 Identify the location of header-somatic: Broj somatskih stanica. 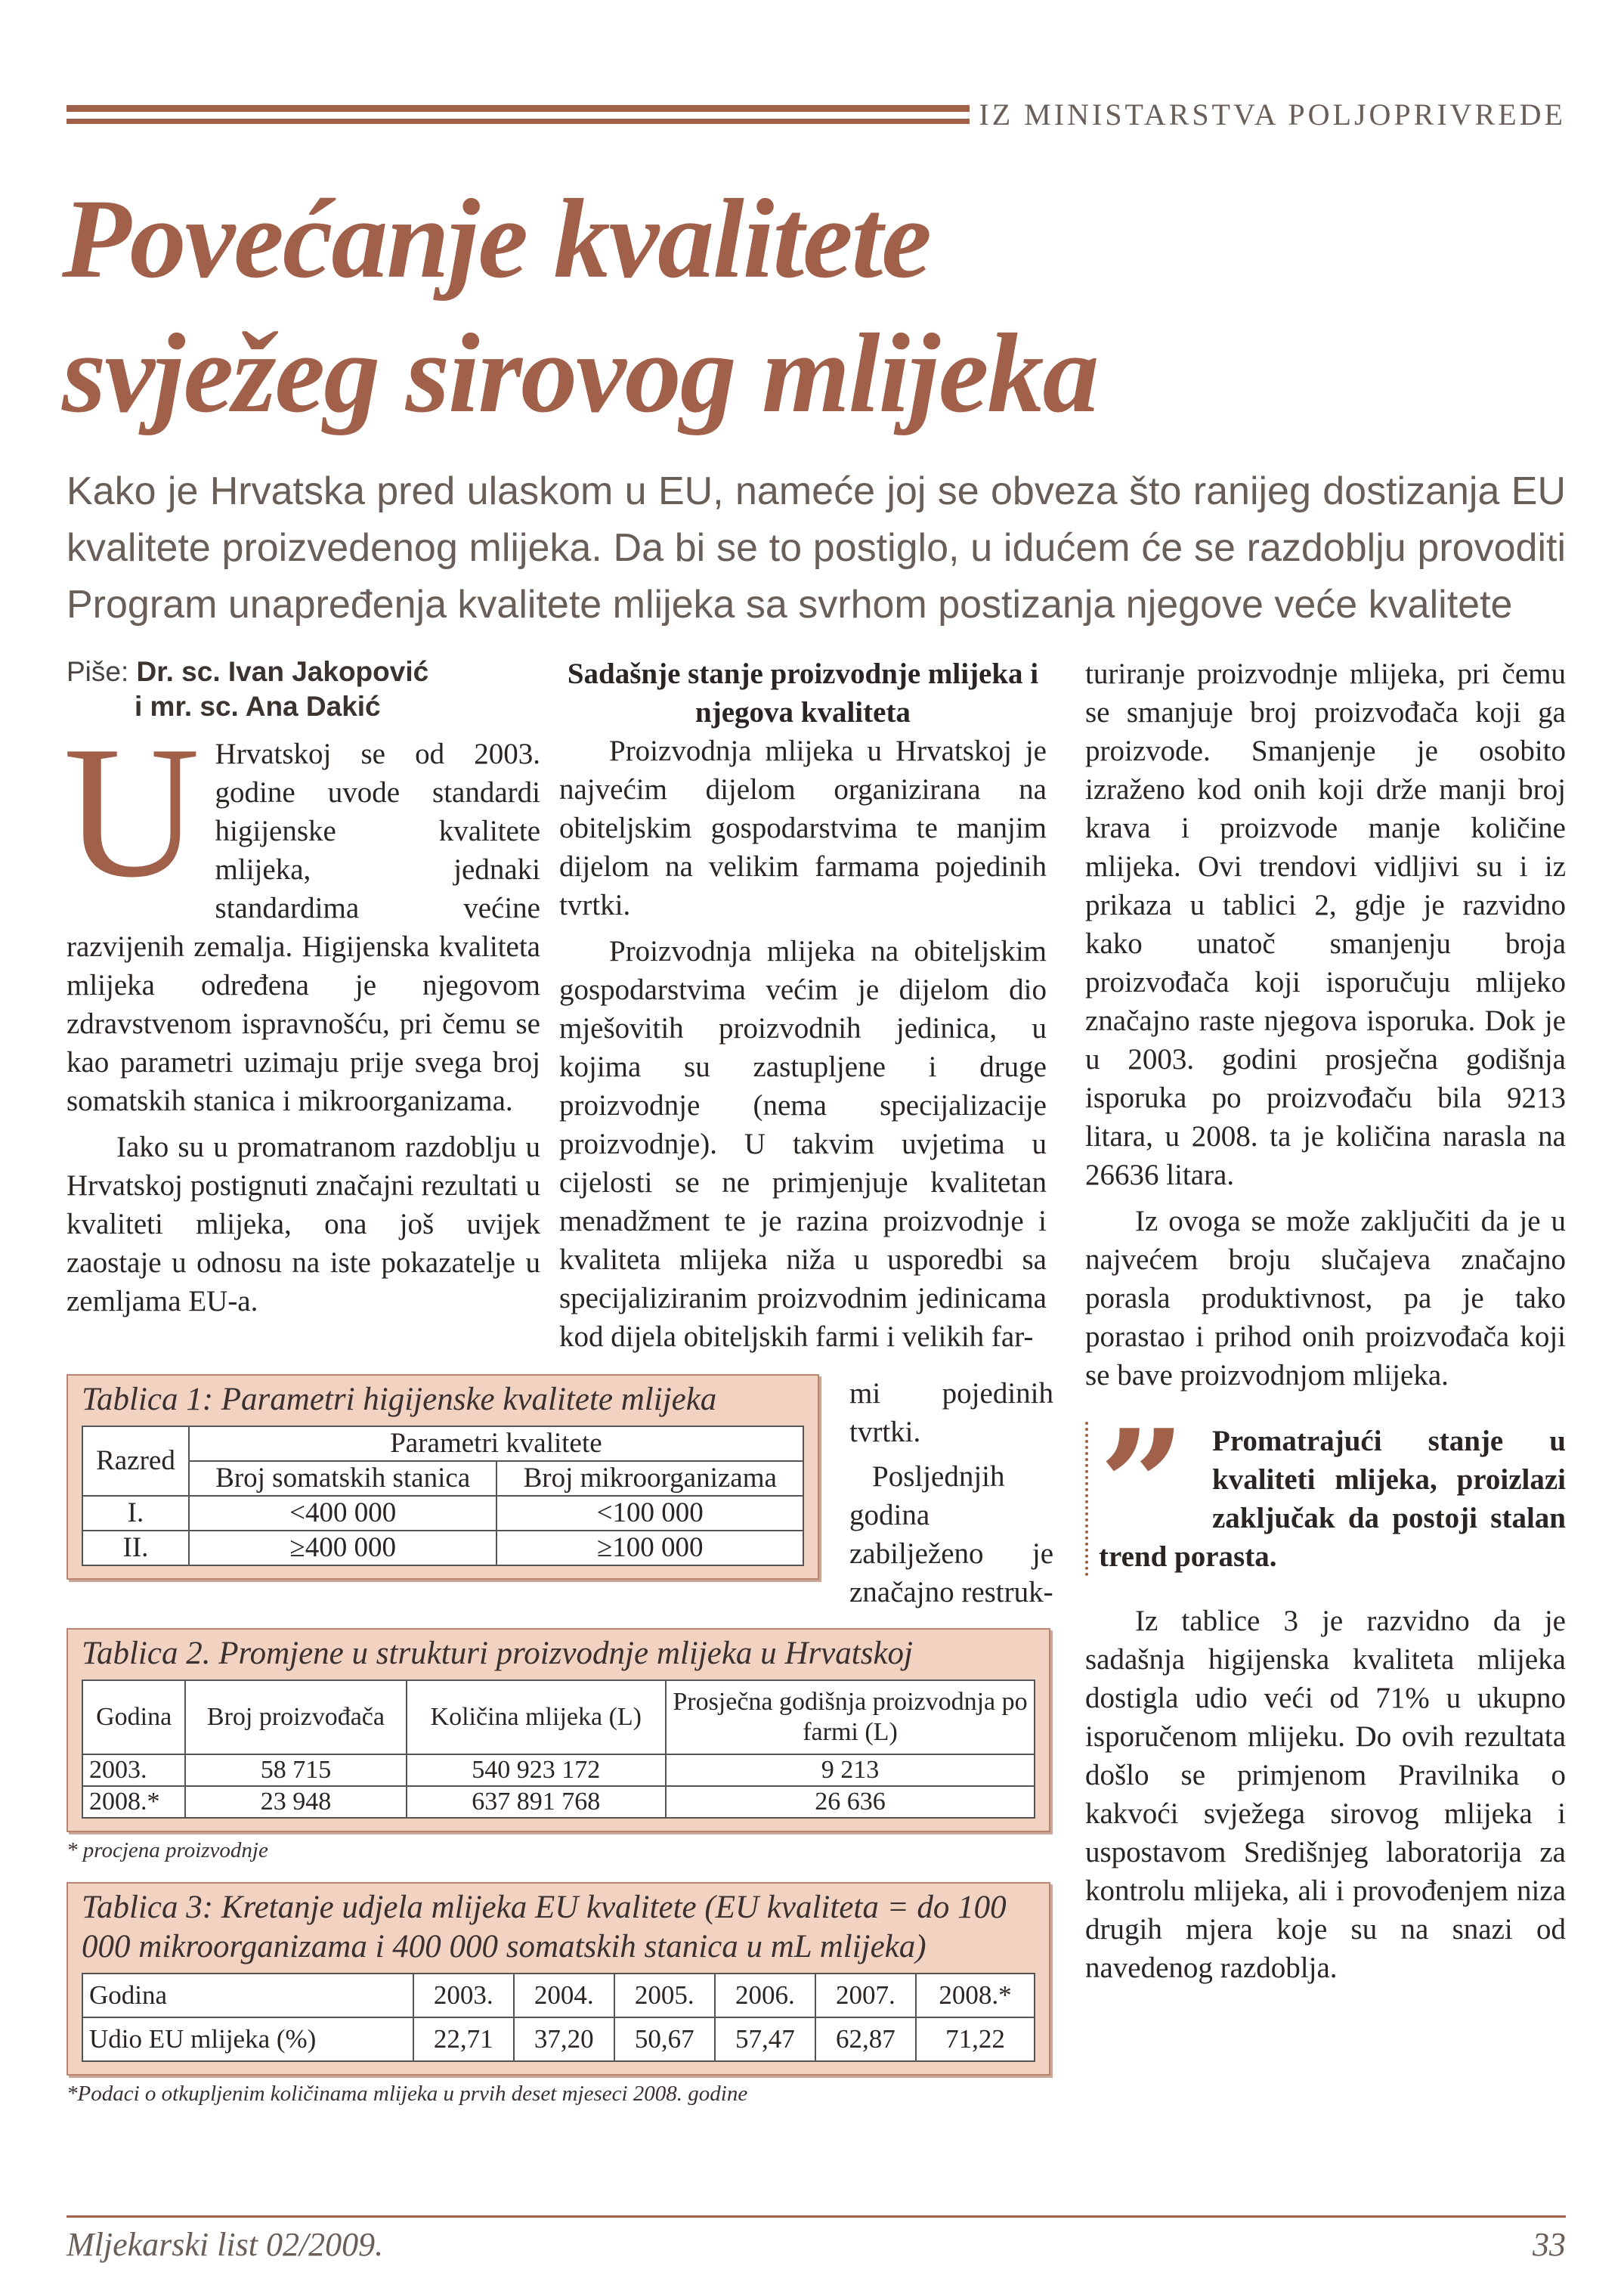
(342, 1478).